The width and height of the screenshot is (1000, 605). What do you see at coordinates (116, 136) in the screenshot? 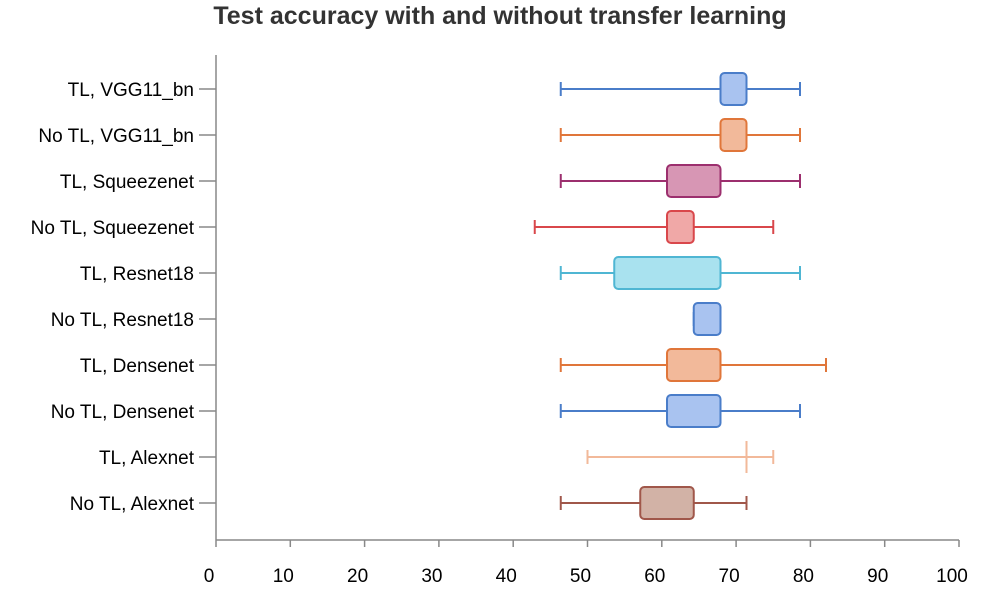
I see `y-tick-label: No TL, VGG11_bn` at bounding box center [116, 136].